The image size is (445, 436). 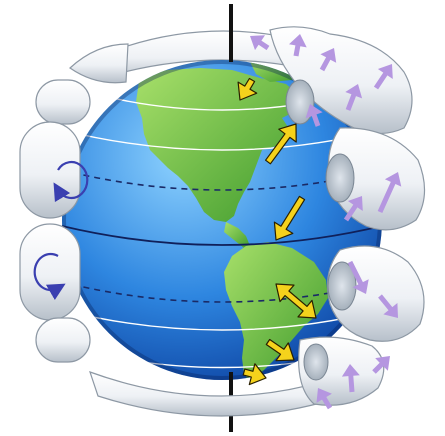 I want to click on rotation-arrows, so click(x=61, y=230).